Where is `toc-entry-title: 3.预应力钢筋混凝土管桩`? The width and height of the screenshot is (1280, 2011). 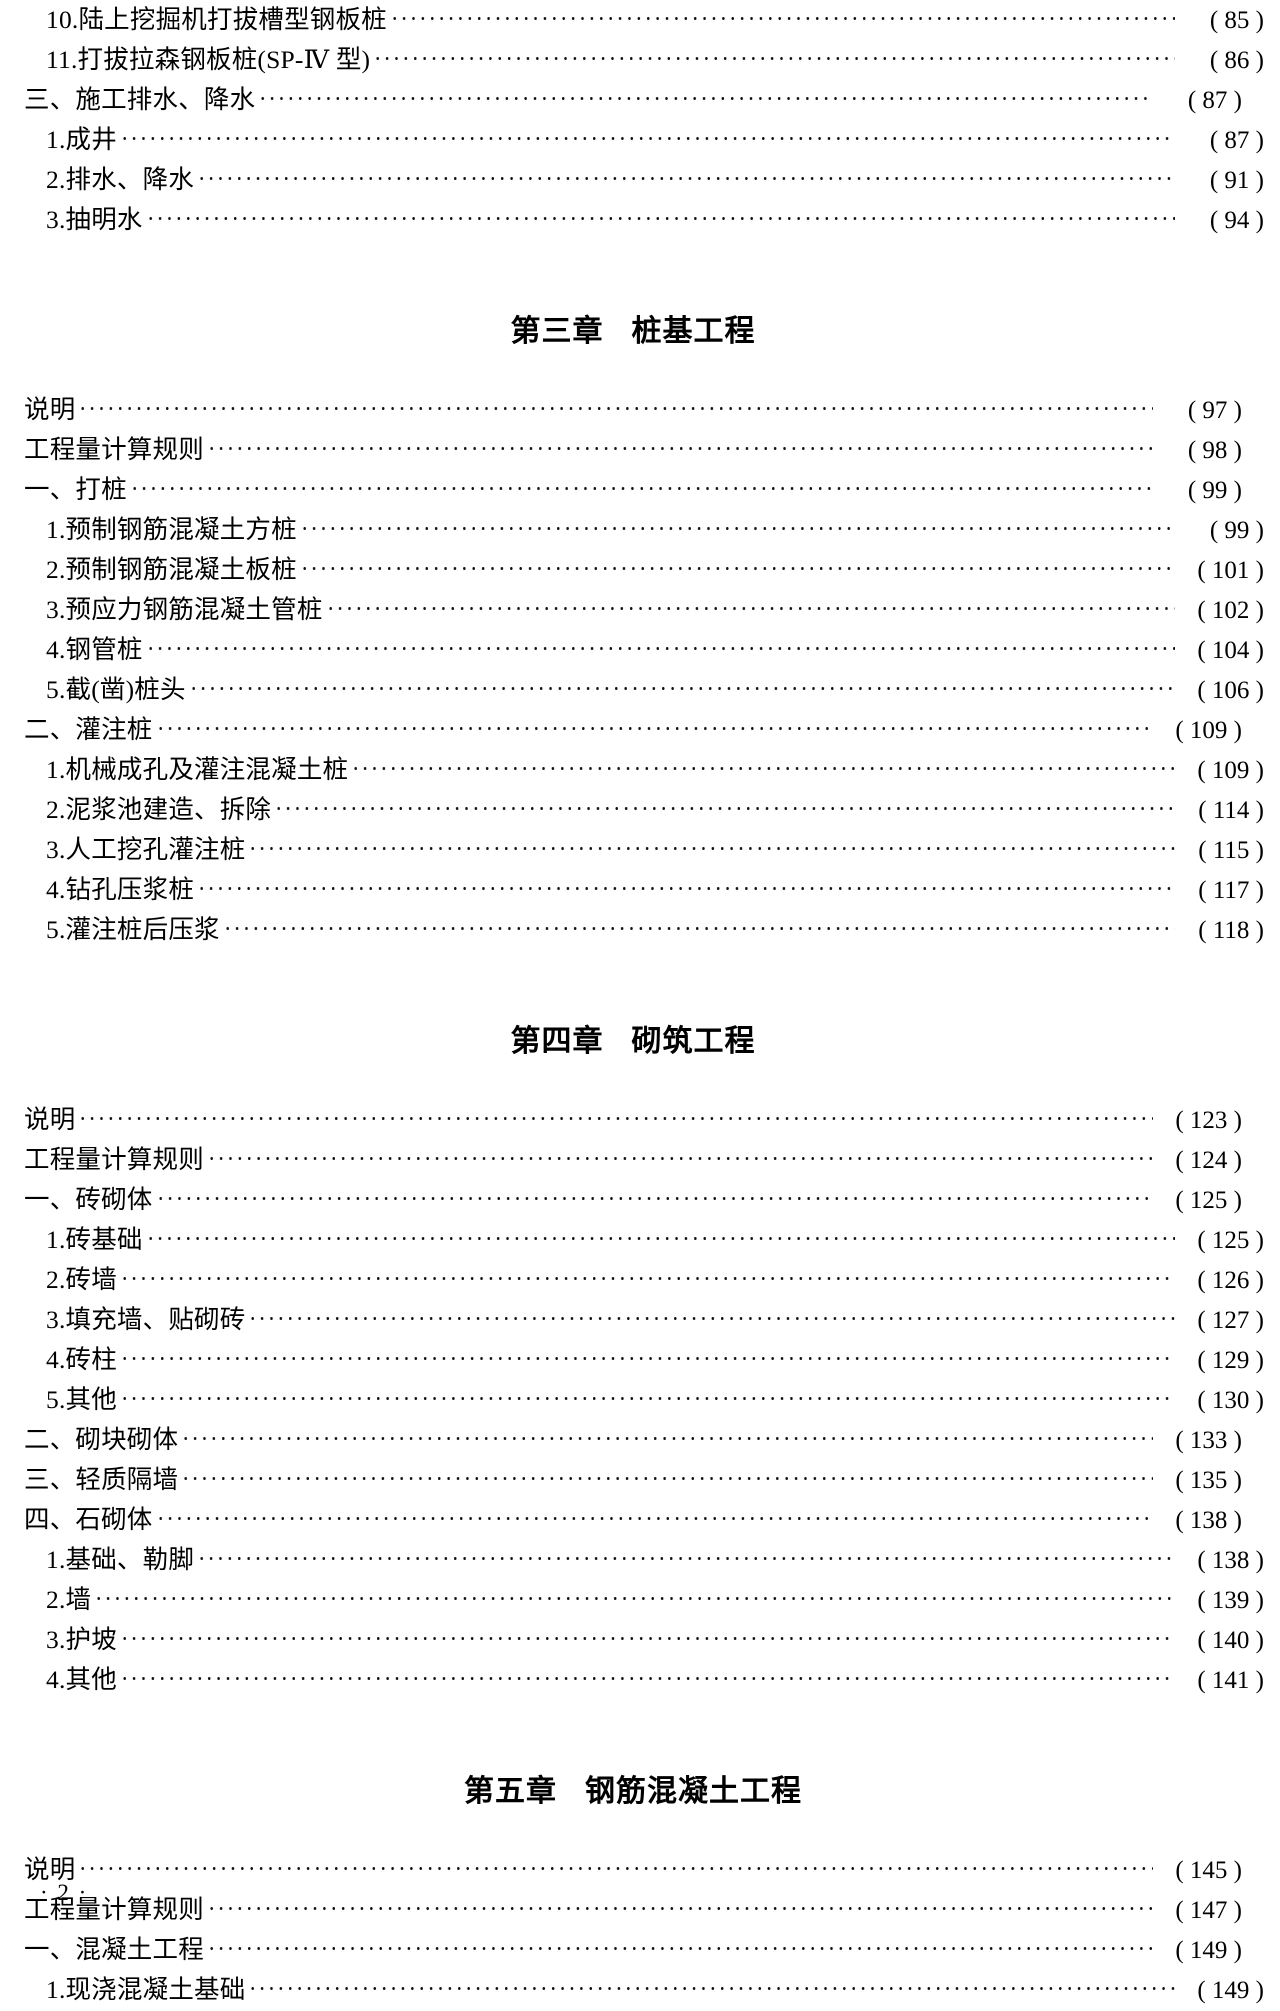
toc-entry-title: 3.预应力钢筋混凝土管桩 is located at coordinates (184, 609).